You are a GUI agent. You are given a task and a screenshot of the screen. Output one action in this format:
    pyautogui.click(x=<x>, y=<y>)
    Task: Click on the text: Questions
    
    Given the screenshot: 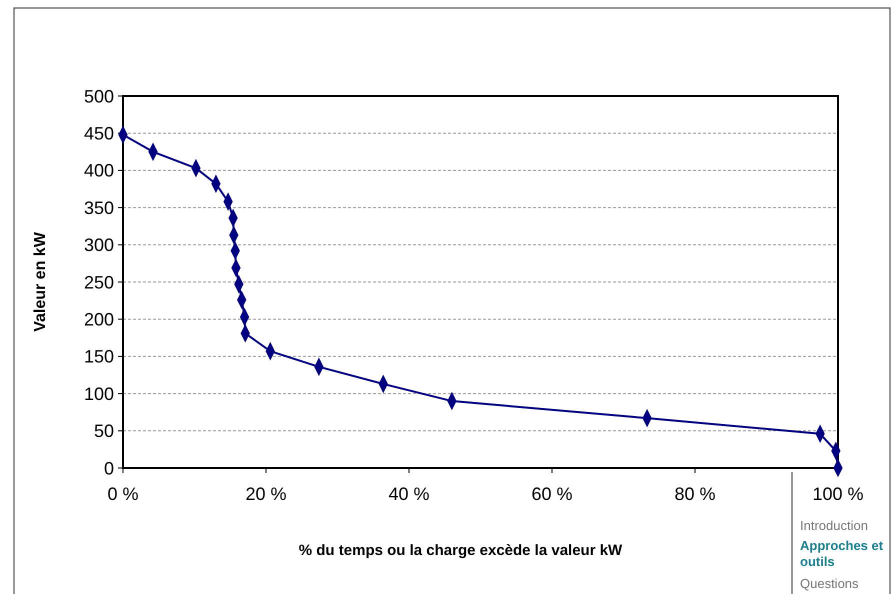 What is the action you would take?
    pyautogui.click(x=830, y=583)
    